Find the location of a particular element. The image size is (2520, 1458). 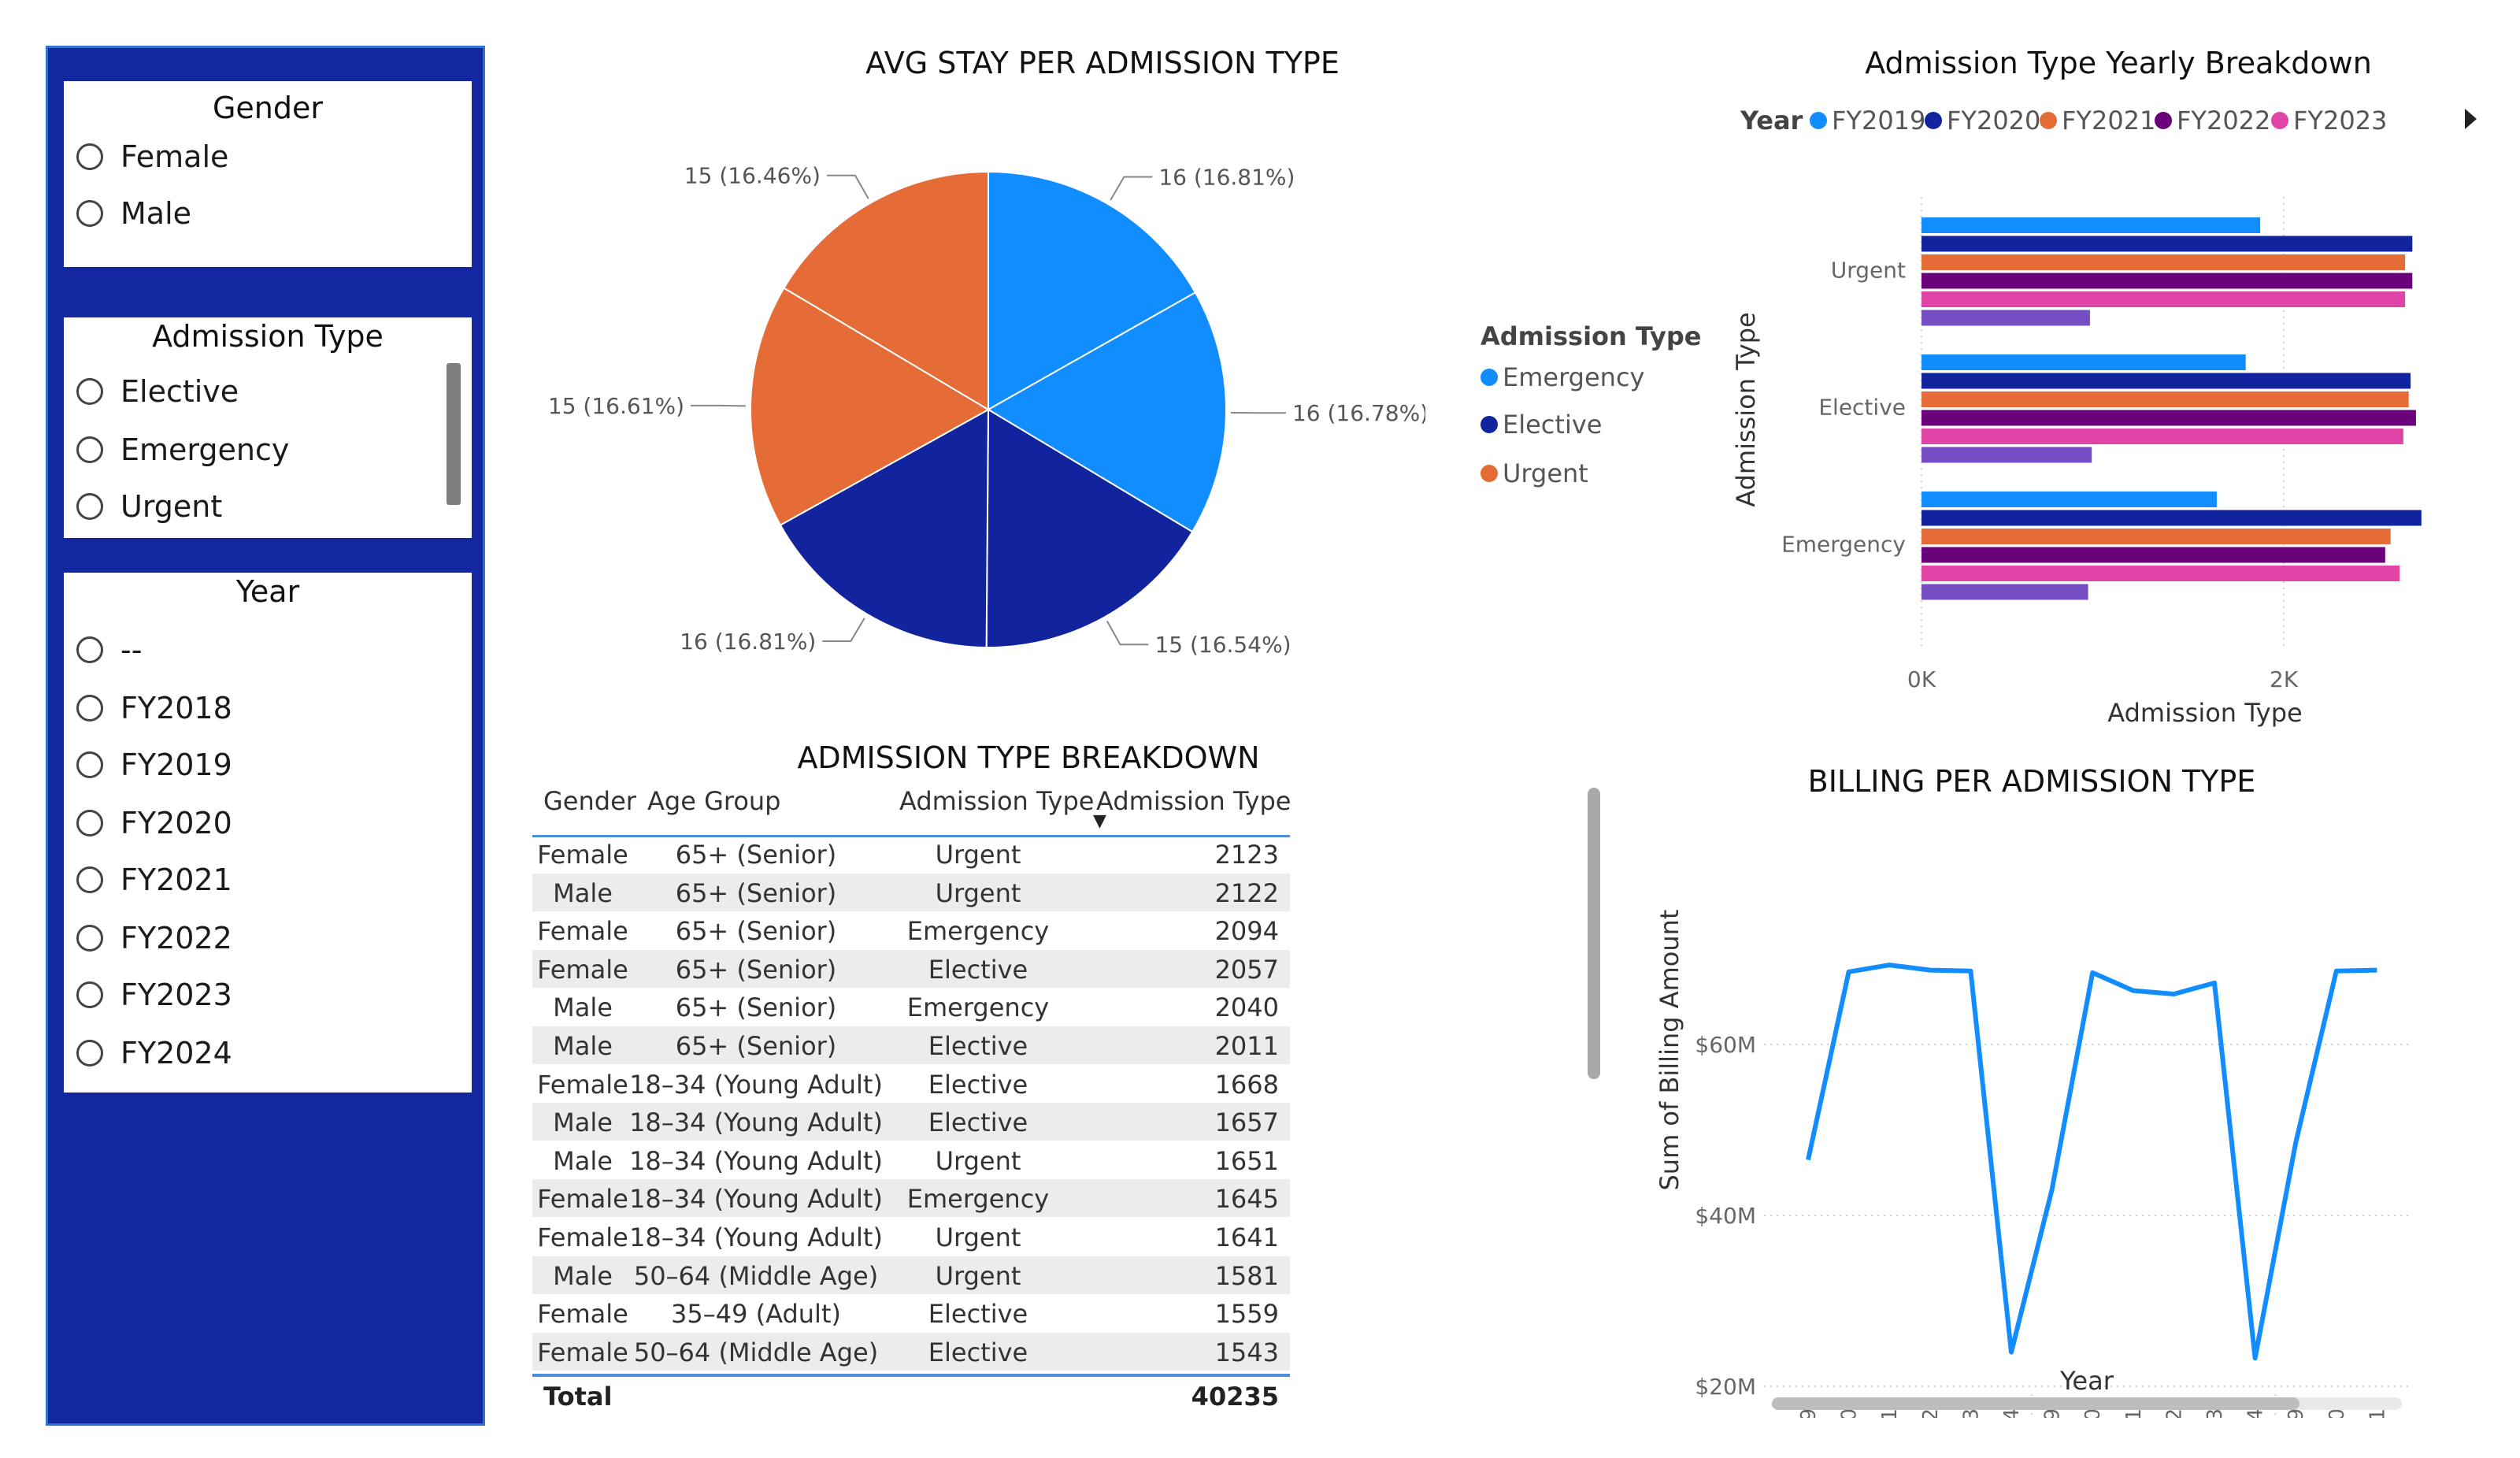

table-row: Male 50–64 (Middle Age) Urgent 1581 is located at coordinates (911, 1275).